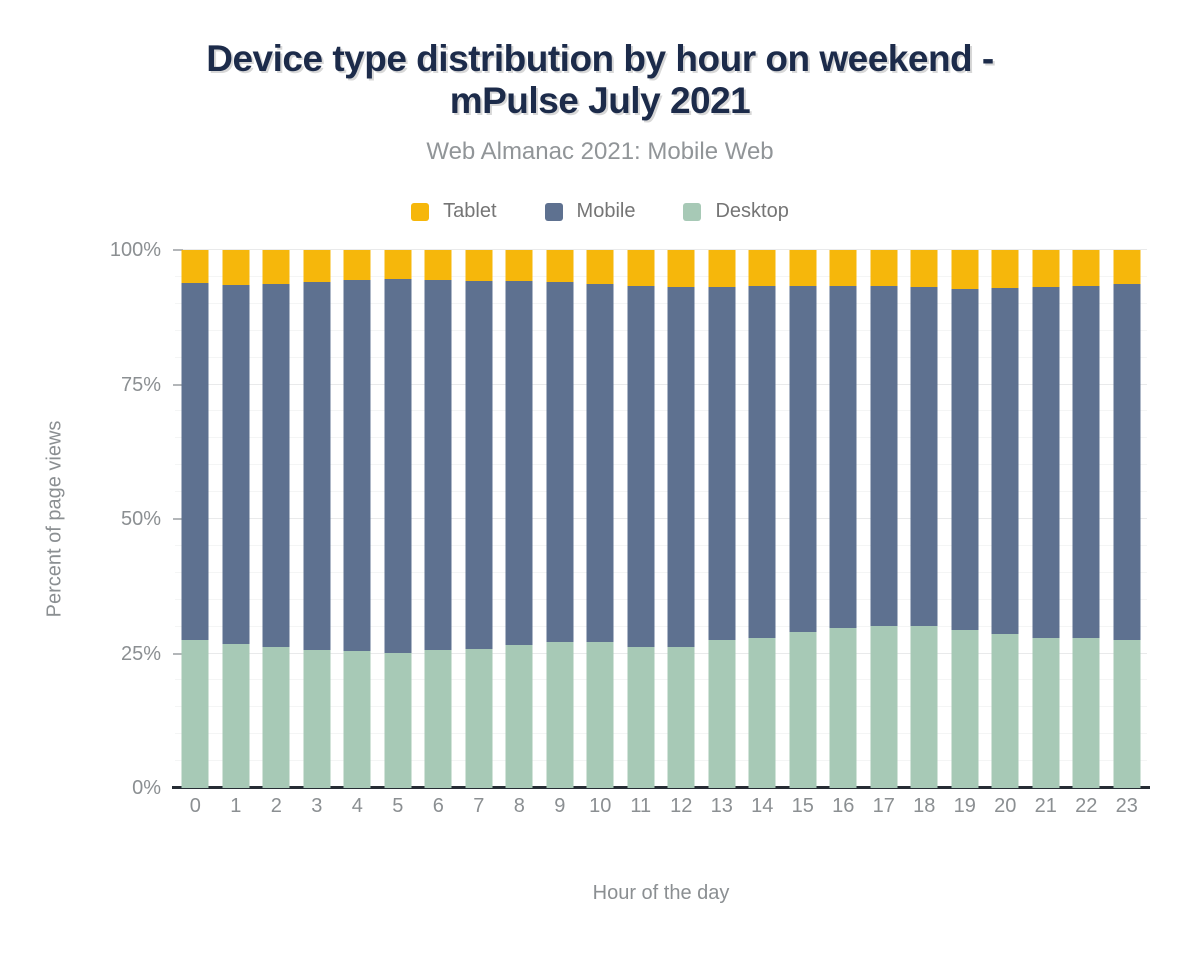 This screenshot has width=1200, height=960. Describe the element at coordinates (276, 806) in the screenshot. I see `x-axis-tick-label: 2` at that location.